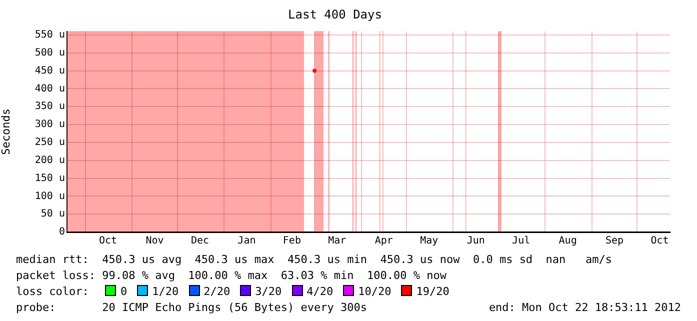 This screenshot has width=697, height=321. What do you see at coordinates (49, 196) in the screenshot?
I see `y-tick-label: 100 u` at bounding box center [49, 196].